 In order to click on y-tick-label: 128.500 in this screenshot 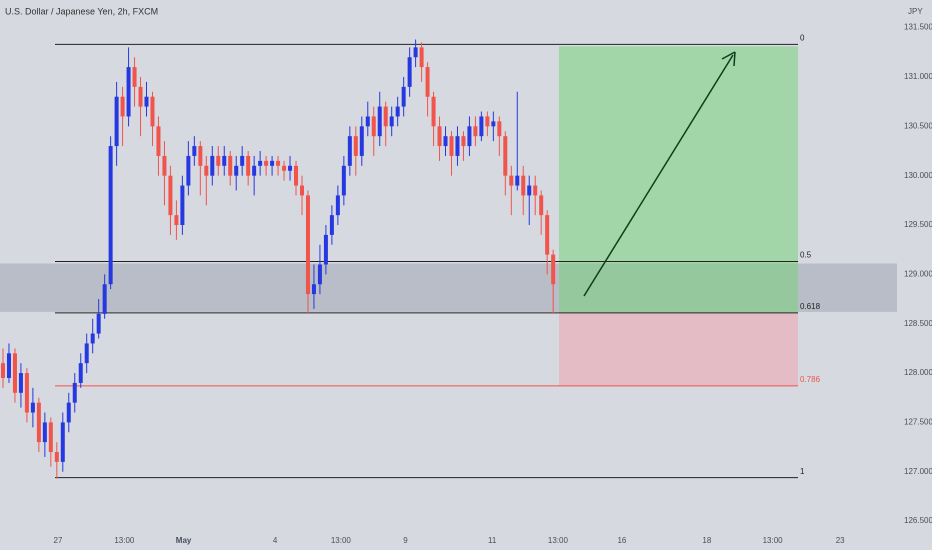, I will do `click(918, 323)`.